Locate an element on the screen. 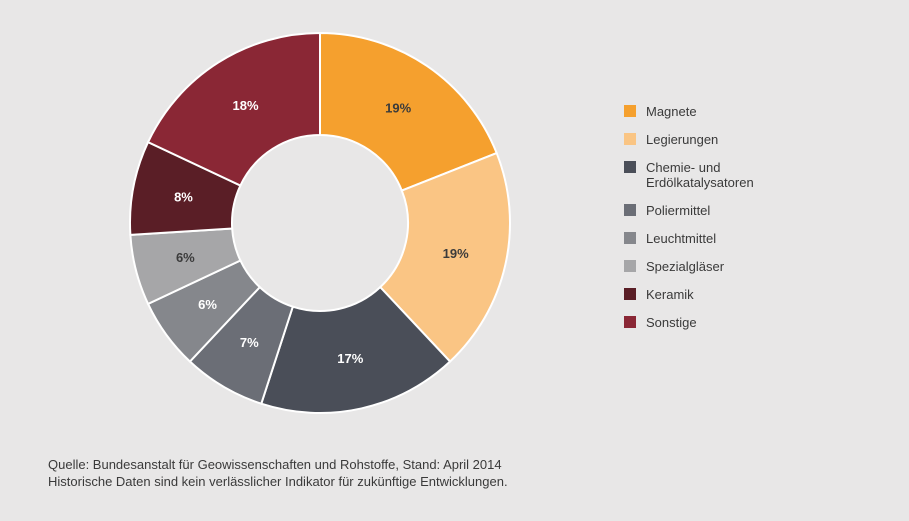  slice-value-label: 7% is located at coordinates (249, 342).